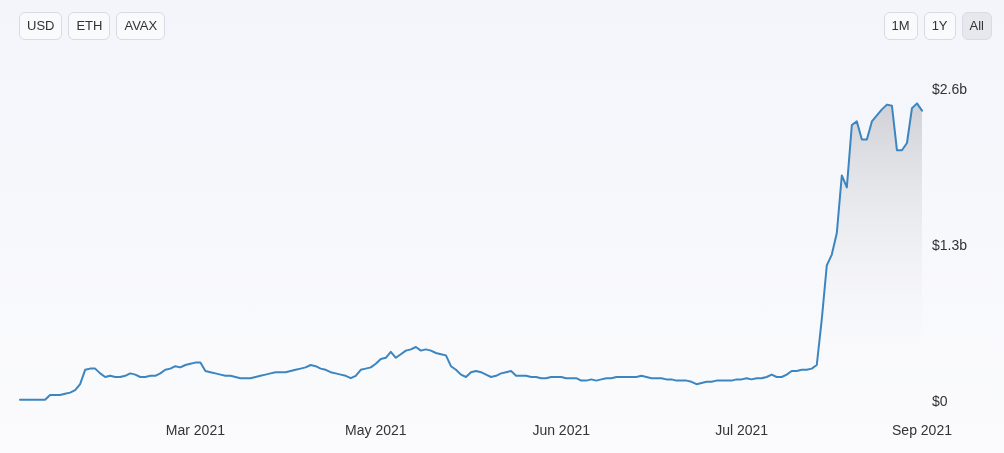  What do you see at coordinates (950, 89) in the screenshot?
I see `y-tick-label: $2.6b` at bounding box center [950, 89].